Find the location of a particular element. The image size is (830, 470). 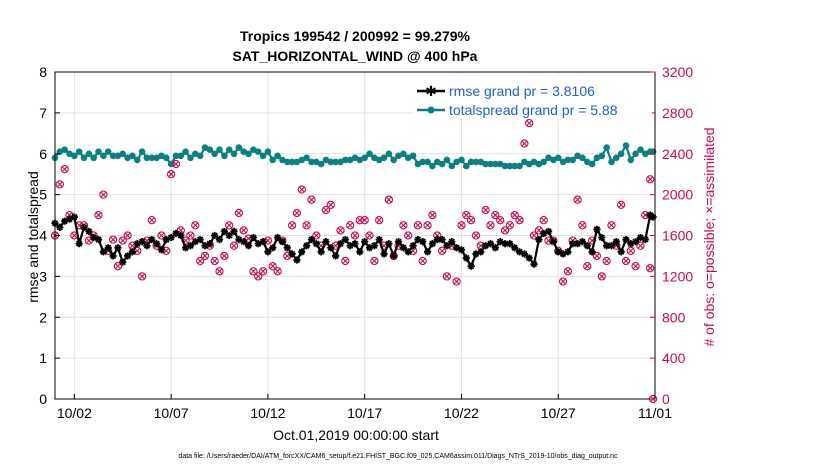

y2-tick-label: 2400 is located at coordinates (677, 154).